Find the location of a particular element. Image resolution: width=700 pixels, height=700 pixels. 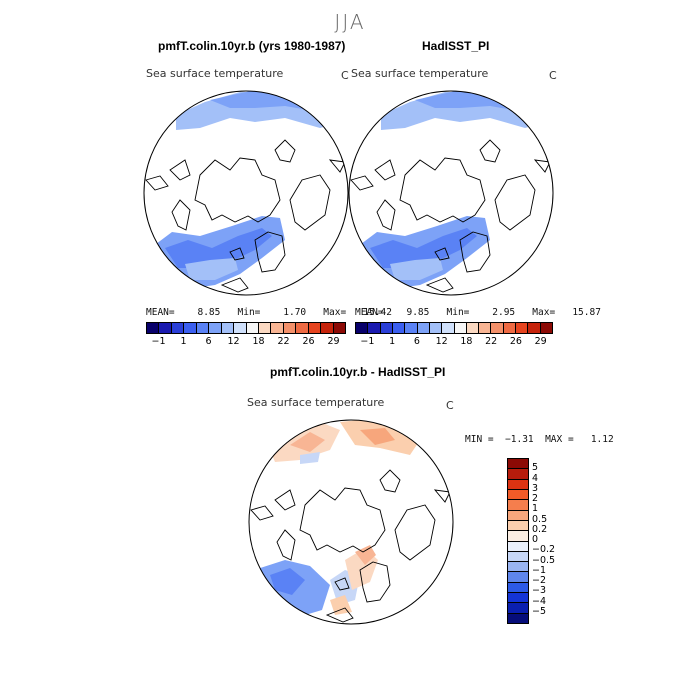

polar-map-difference is located at coordinates (337, 519).